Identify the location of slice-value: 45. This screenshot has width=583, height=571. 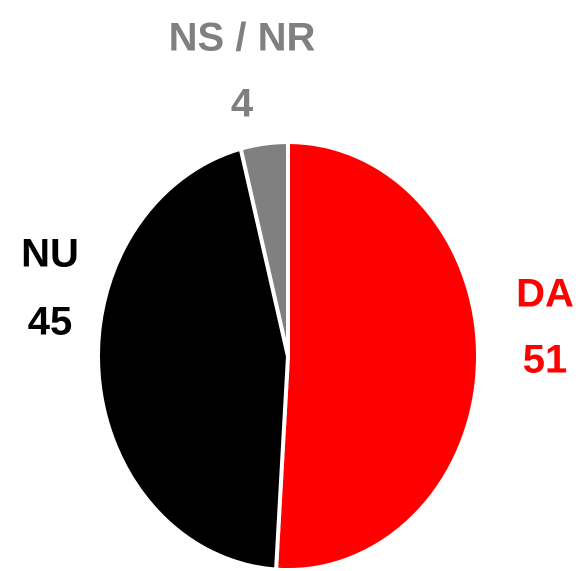
(50, 322).